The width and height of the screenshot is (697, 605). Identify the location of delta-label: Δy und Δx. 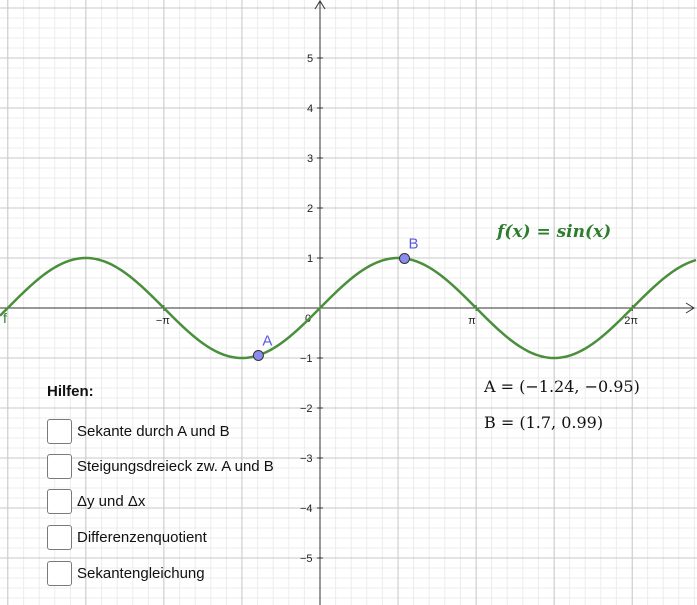
(111, 501).